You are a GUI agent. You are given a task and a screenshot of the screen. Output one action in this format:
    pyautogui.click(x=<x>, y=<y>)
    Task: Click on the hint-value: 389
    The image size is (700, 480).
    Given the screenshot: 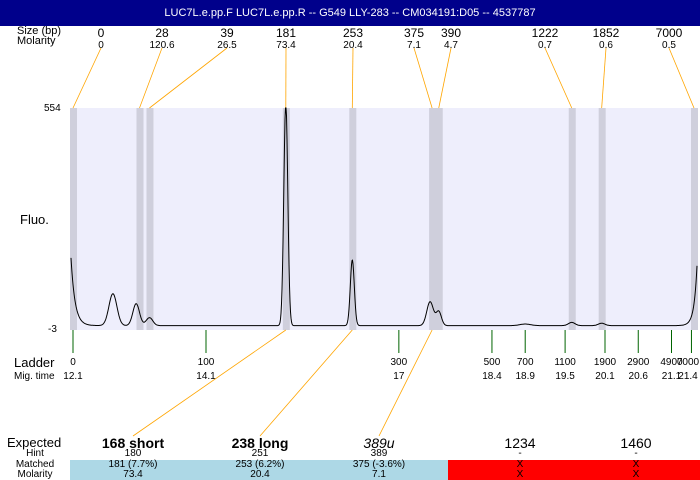 What is the action you would take?
    pyautogui.click(x=379, y=453)
    